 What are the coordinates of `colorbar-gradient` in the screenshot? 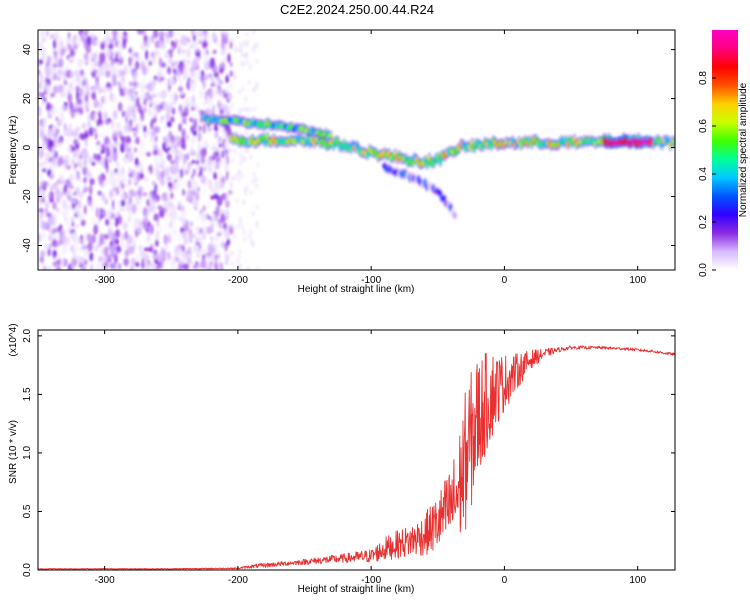 It's located at (725, 150).